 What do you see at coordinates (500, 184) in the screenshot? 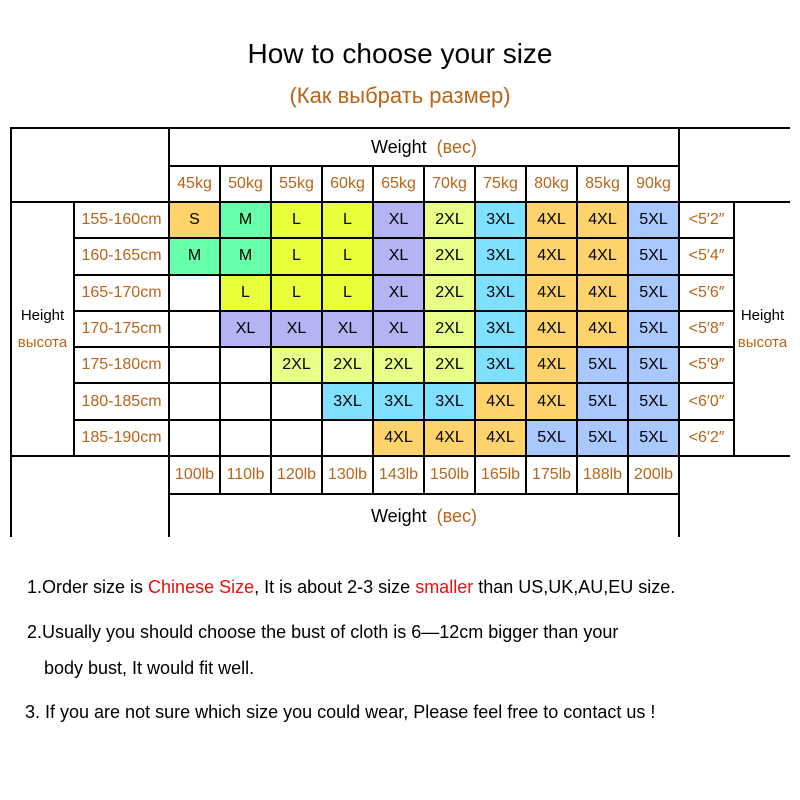
I see `kg-header-cell: 75kg` at bounding box center [500, 184].